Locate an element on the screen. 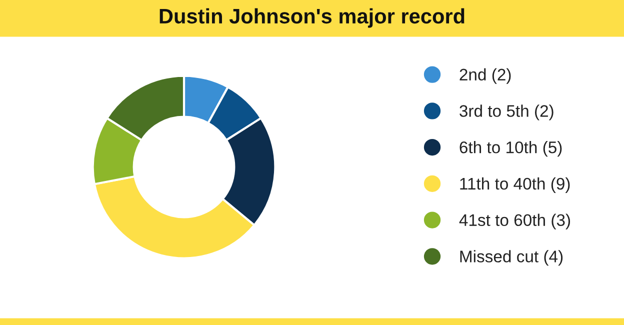 This screenshot has height=325, width=624. chart-title: Dustin Johnson's major record is located at coordinates (312, 18).